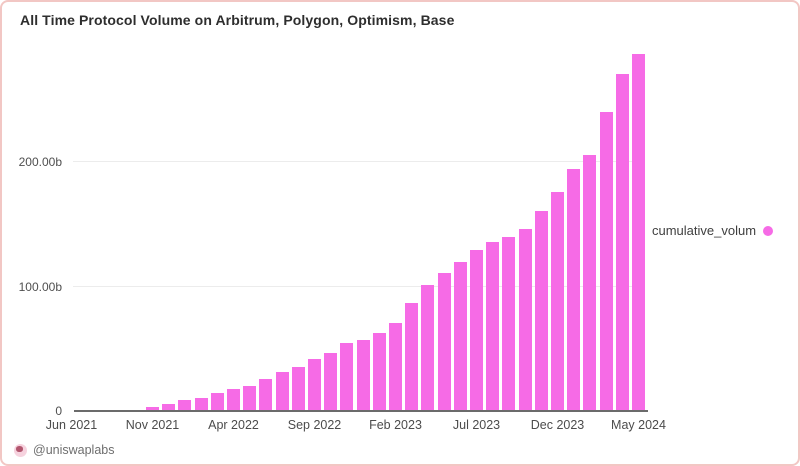 This screenshot has height=466, width=800. What do you see at coordinates (32, 233) in the screenshot?
I see `y-axis-labels: 0 100.00b 200.00b` at bounding box center [32, 233].